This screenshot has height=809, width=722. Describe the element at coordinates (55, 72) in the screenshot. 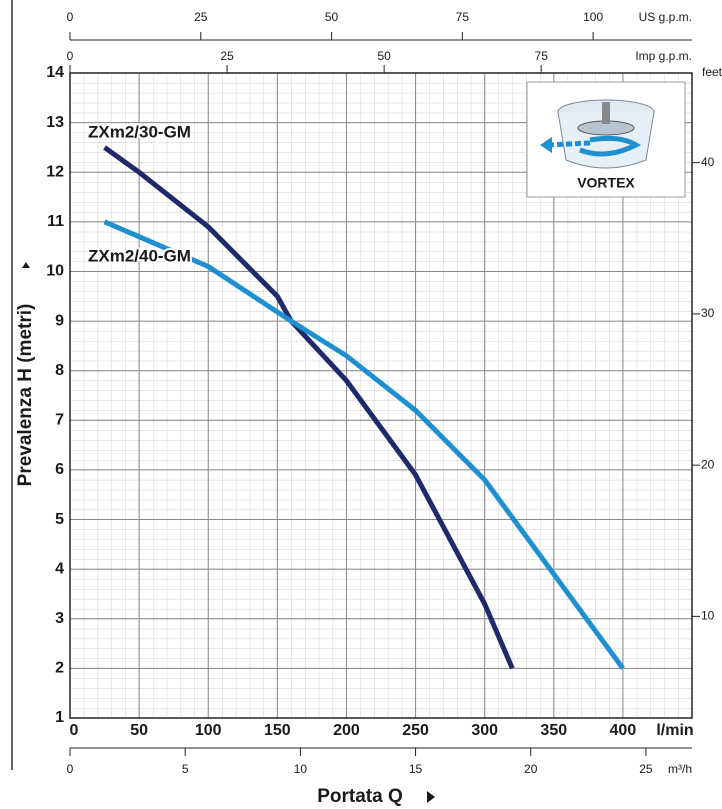

I see `y-tick-label: 14` at that location.